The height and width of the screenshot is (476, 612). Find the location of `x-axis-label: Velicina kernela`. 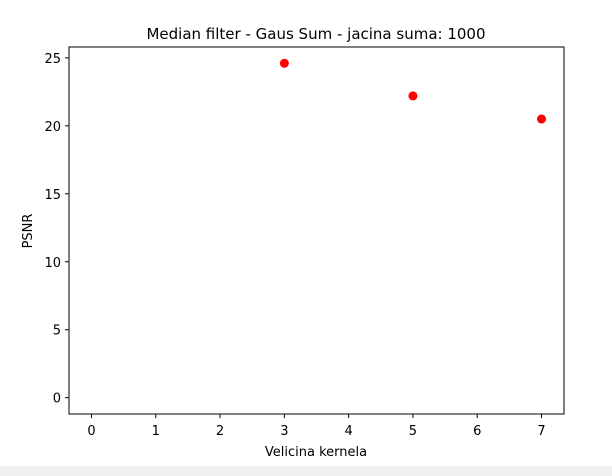

x-axis-label: Velicina kernela is located at coordinates (316, 452).